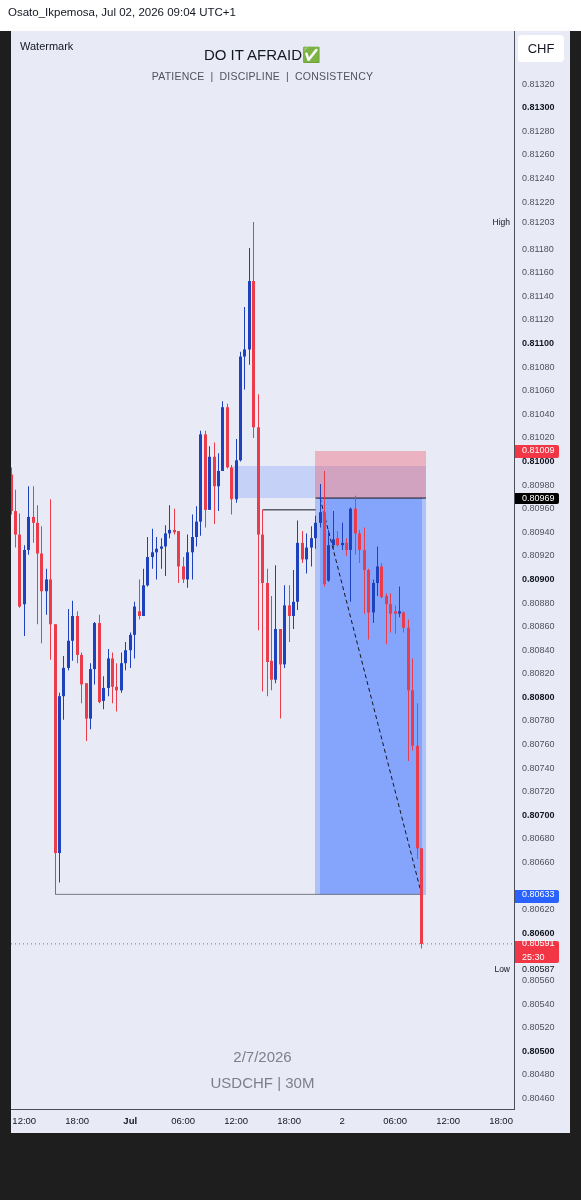 The image size is (581, 1200). Describe the element at coordinates (538, 497) in the screenshot. I see `y-tick-label: 0.80969` at that location.